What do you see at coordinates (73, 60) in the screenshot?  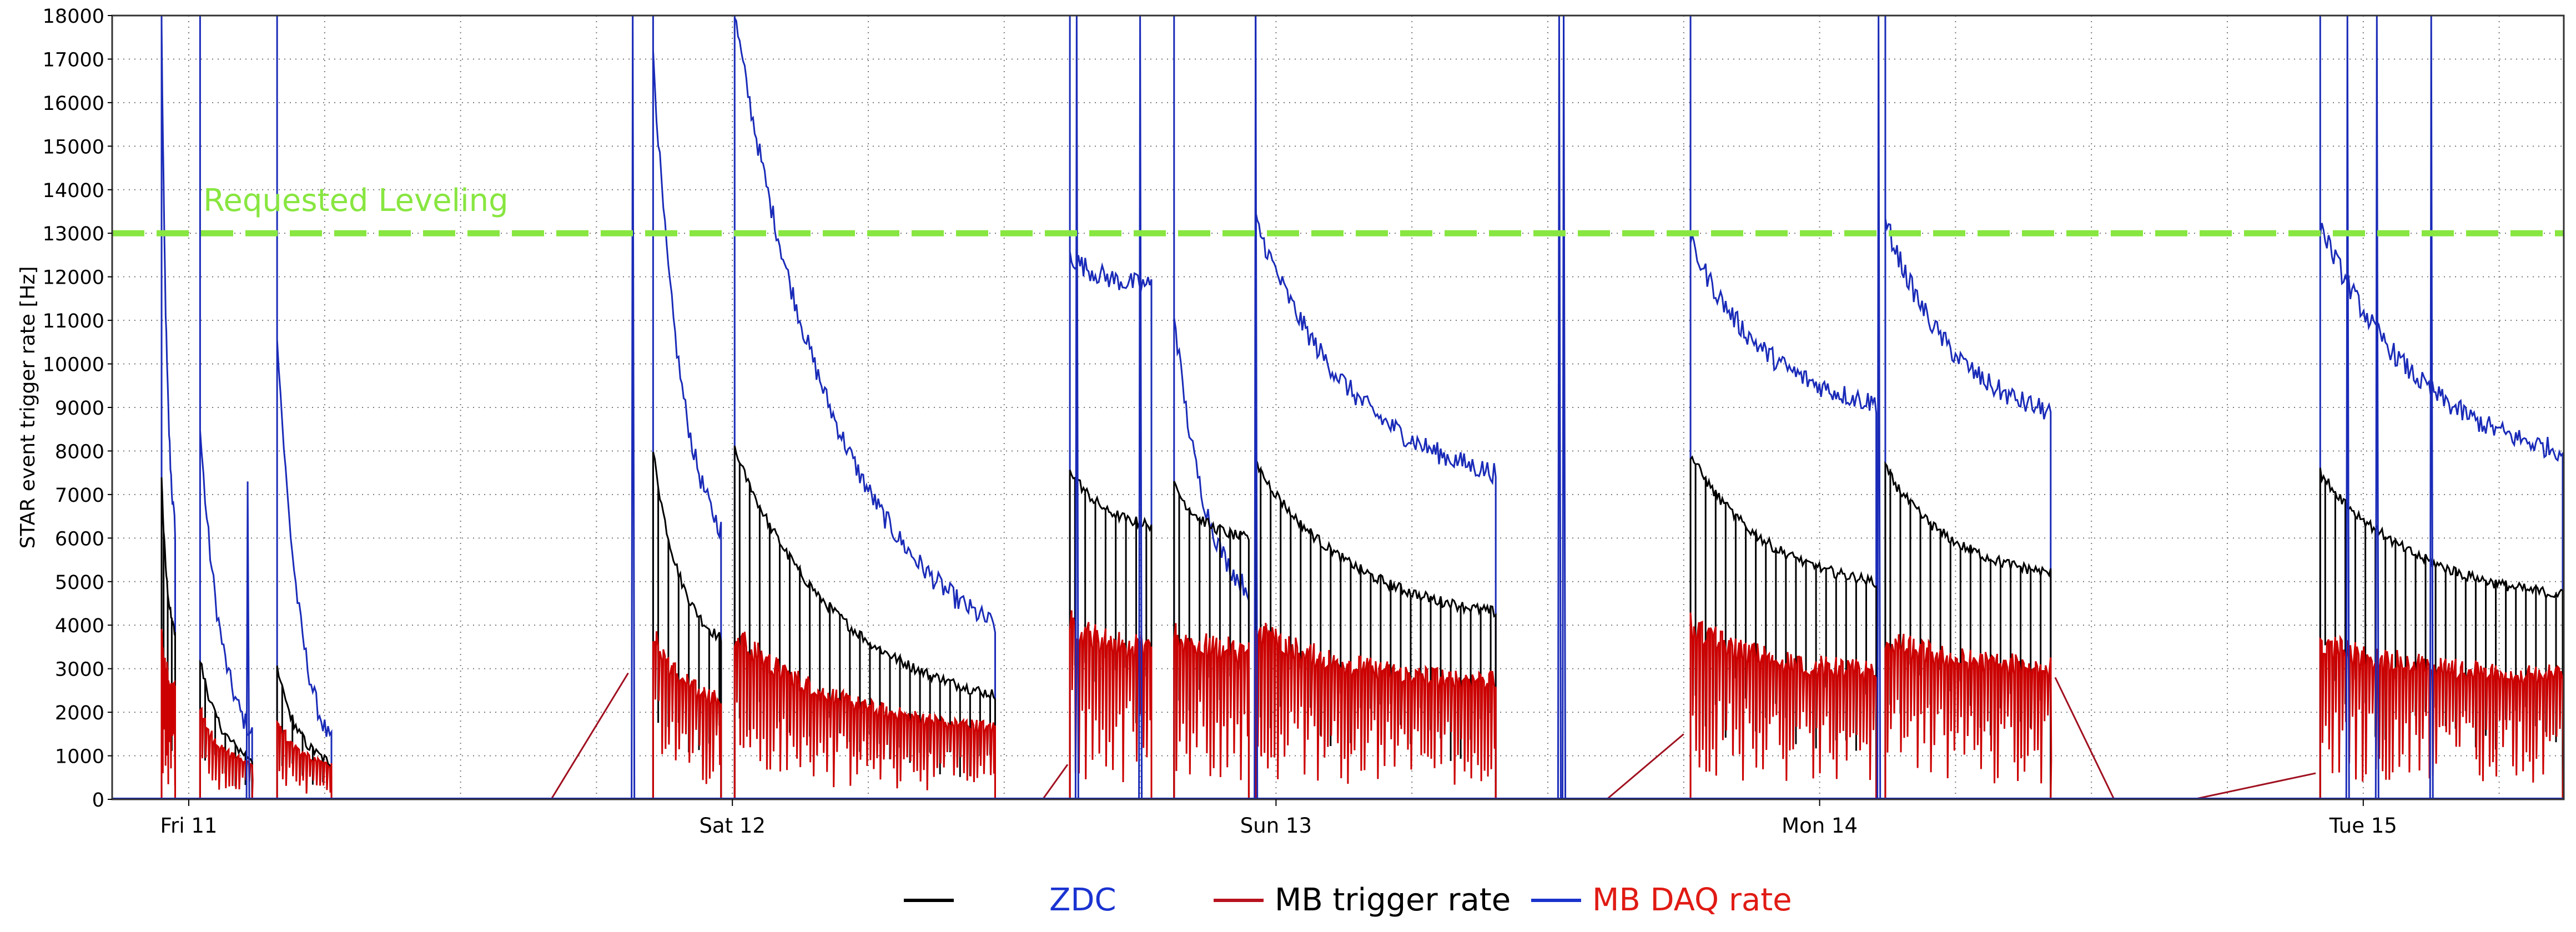 I see `y-tick-label: 17000` at bounding box center [73, 60].